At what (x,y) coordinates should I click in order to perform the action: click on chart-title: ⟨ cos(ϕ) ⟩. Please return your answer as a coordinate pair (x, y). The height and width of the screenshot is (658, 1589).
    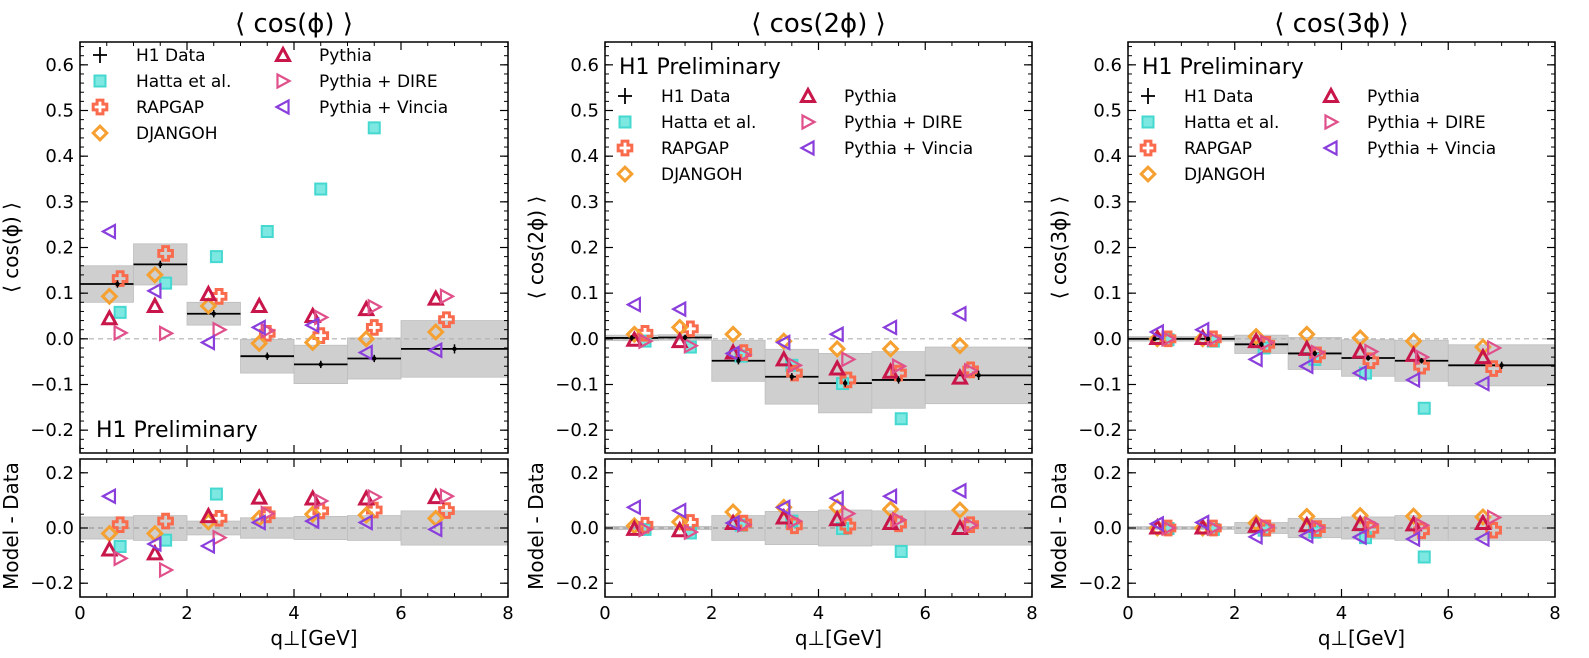
    Looking at the image, I should click on (294, 24).